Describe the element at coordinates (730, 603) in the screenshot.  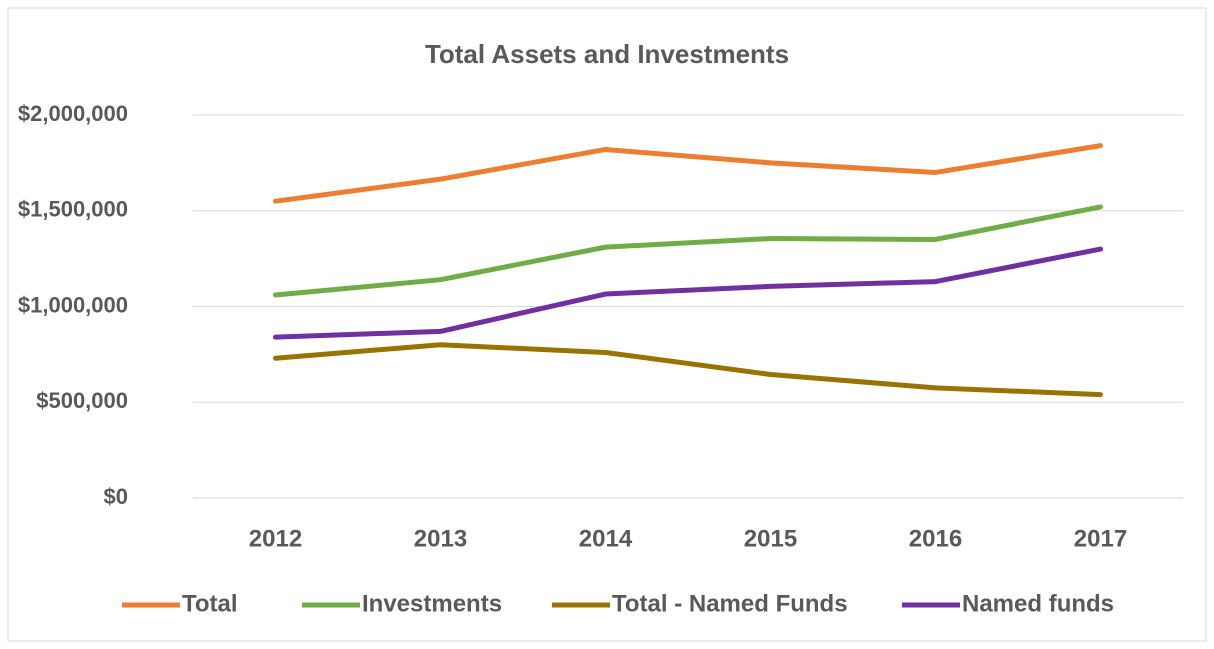
I see `legend-label: Total - Named Funds` at that location.